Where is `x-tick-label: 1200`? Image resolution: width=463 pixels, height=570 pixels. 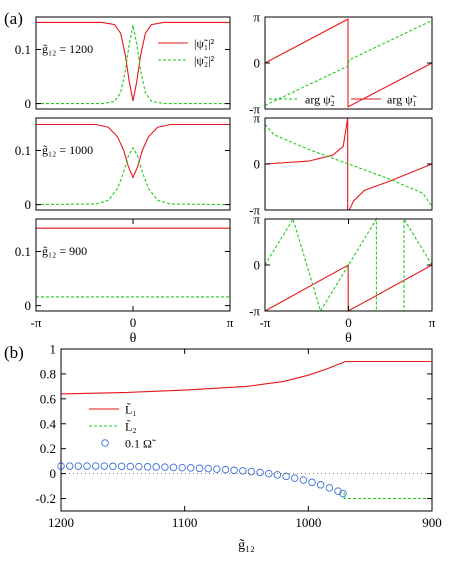 x-tick-label: 1200 is located at coordinates (61, 522).